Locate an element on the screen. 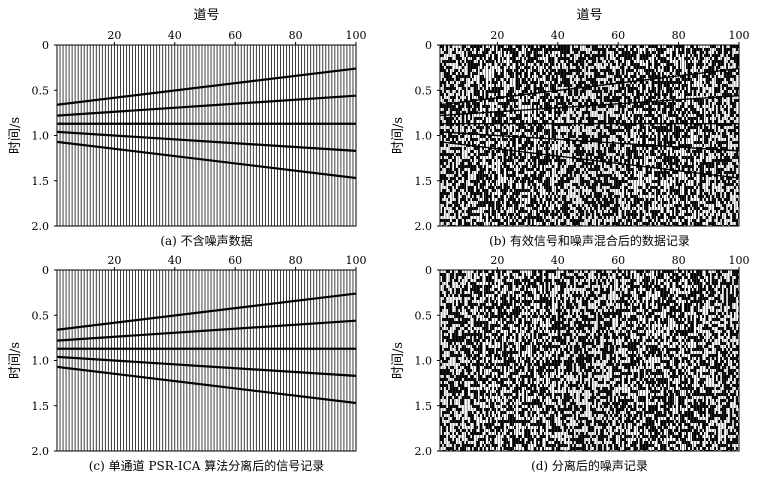 The height and width of the screenshot is (480, 761). panel-caption: (c) 单通道 PSR-ICA 算法分离后的信号记录 is located at coordinates (207, 465).